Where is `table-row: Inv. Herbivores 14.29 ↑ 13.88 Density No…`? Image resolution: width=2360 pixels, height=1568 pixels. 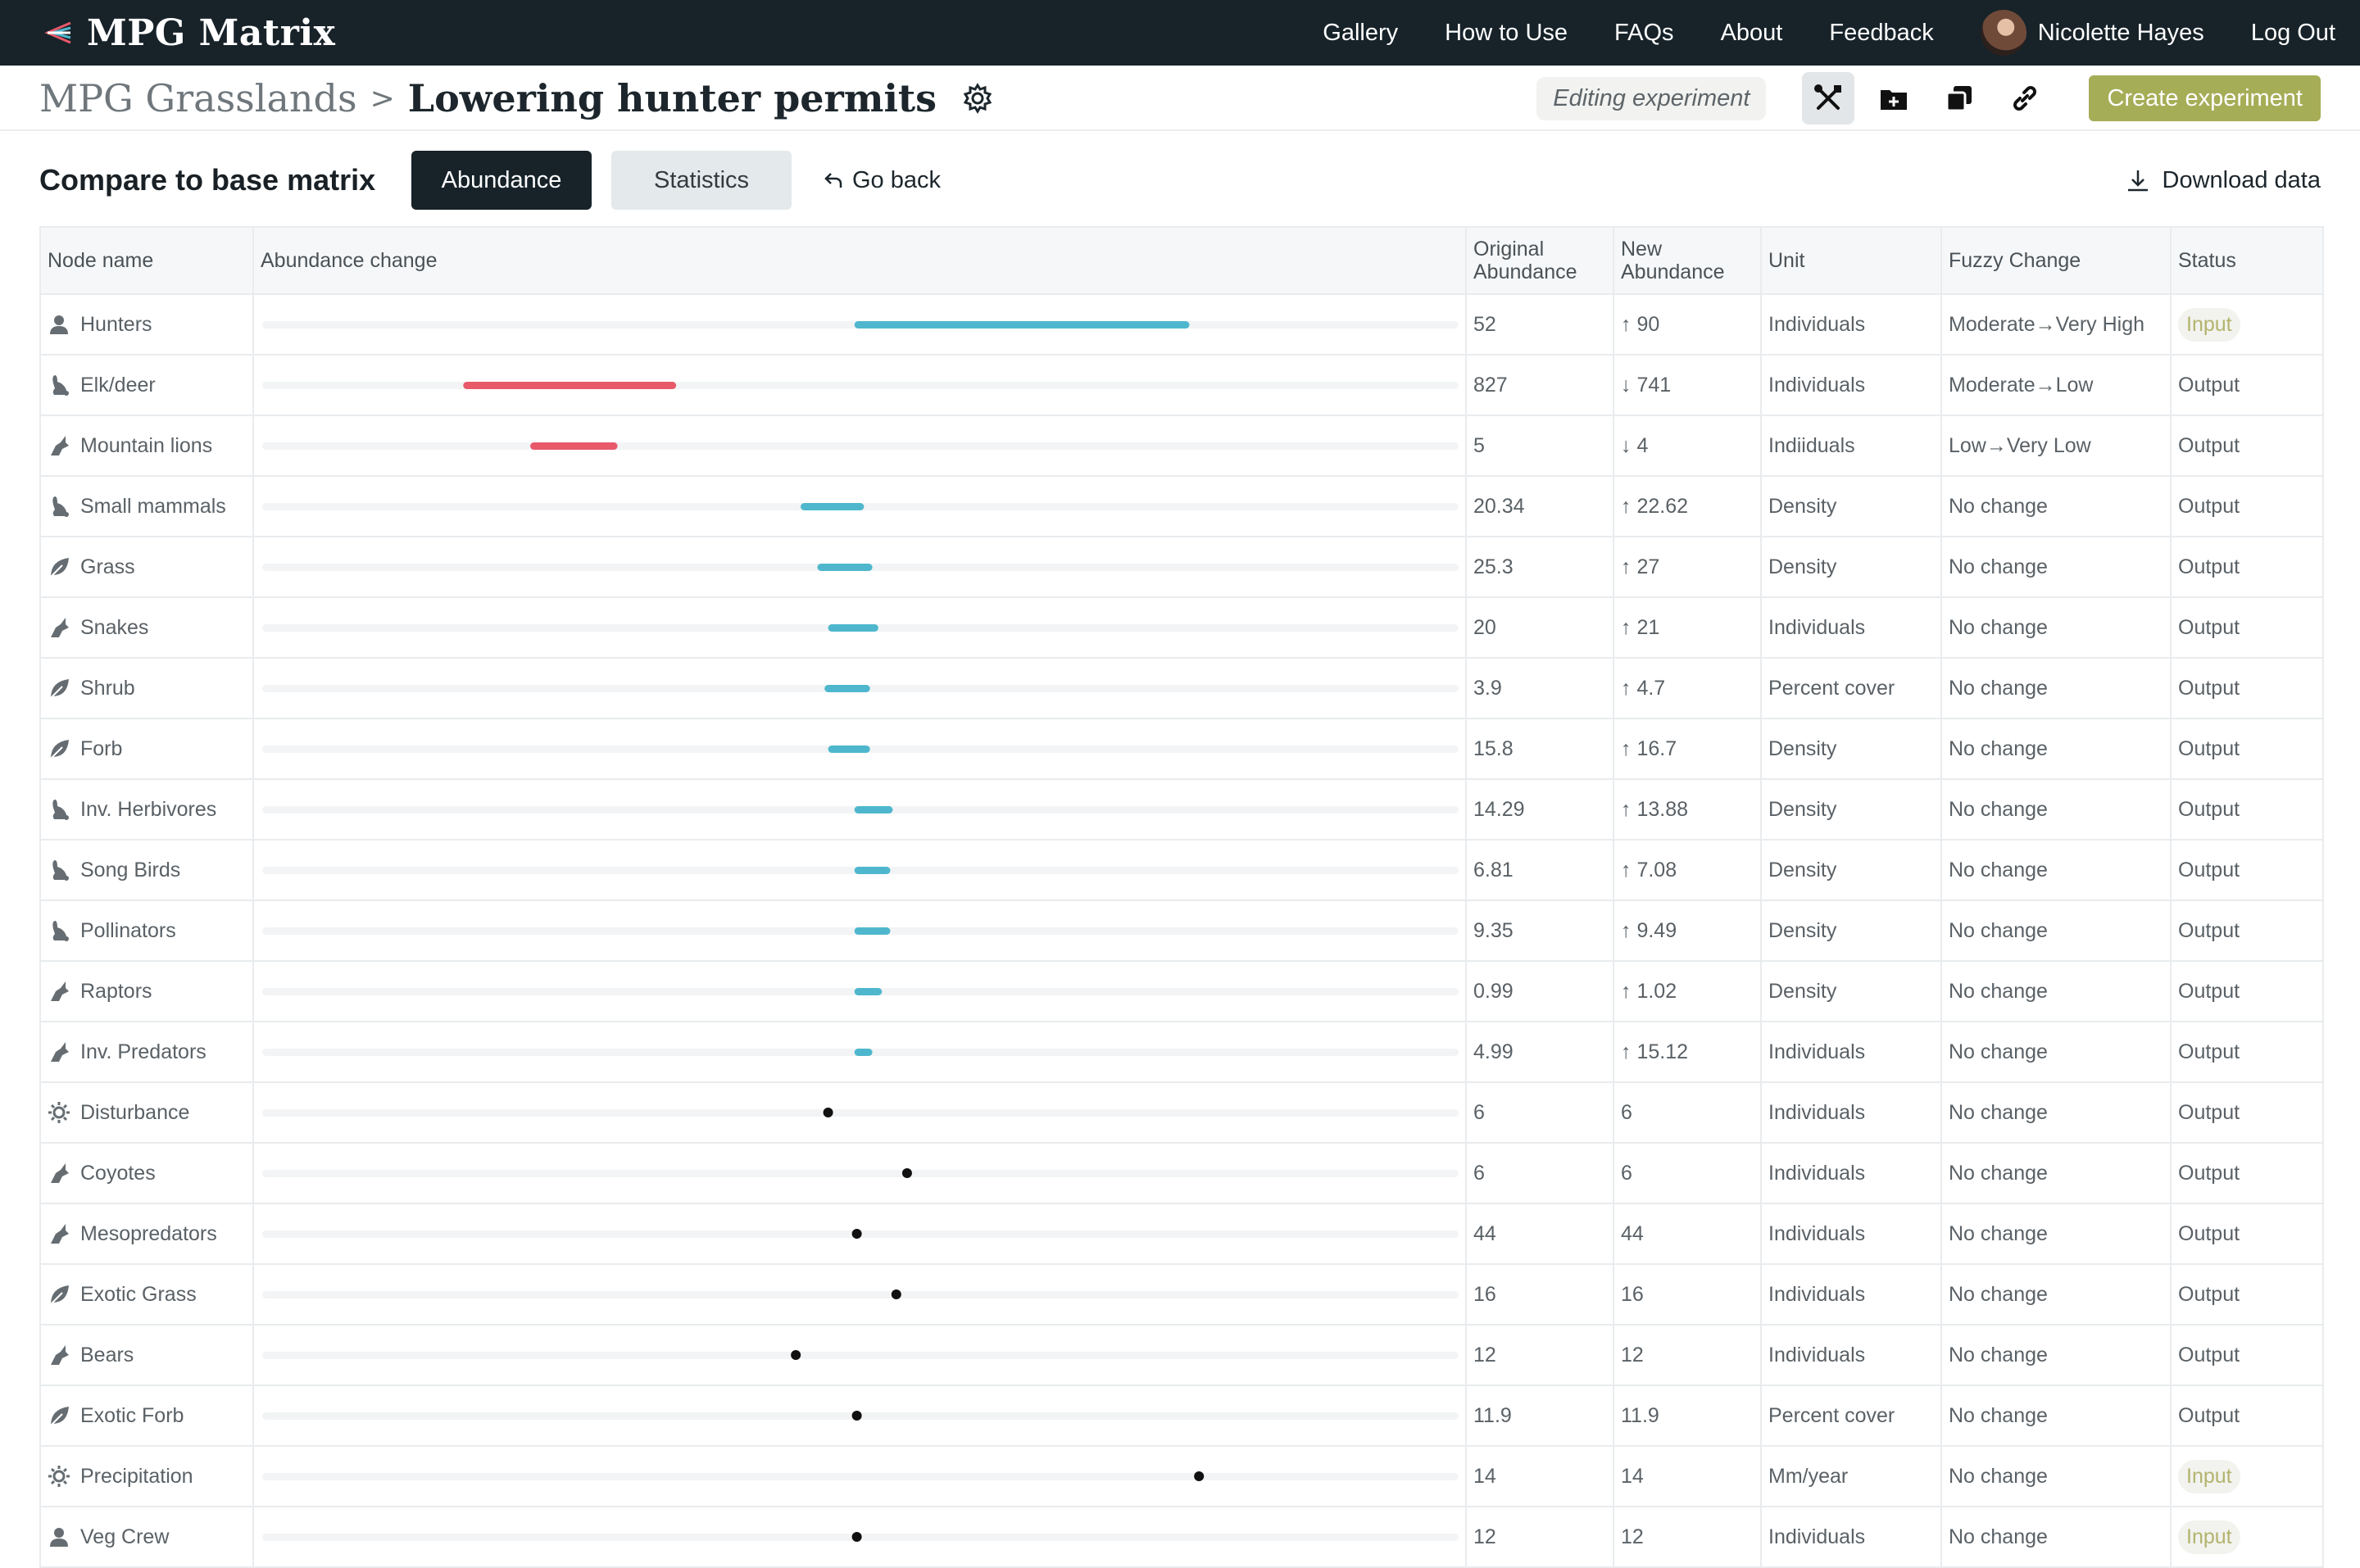
table-row: Inv. Herbivores 14.29 ↑ 13.88 Density No… is located at coordinates (1181, 809).